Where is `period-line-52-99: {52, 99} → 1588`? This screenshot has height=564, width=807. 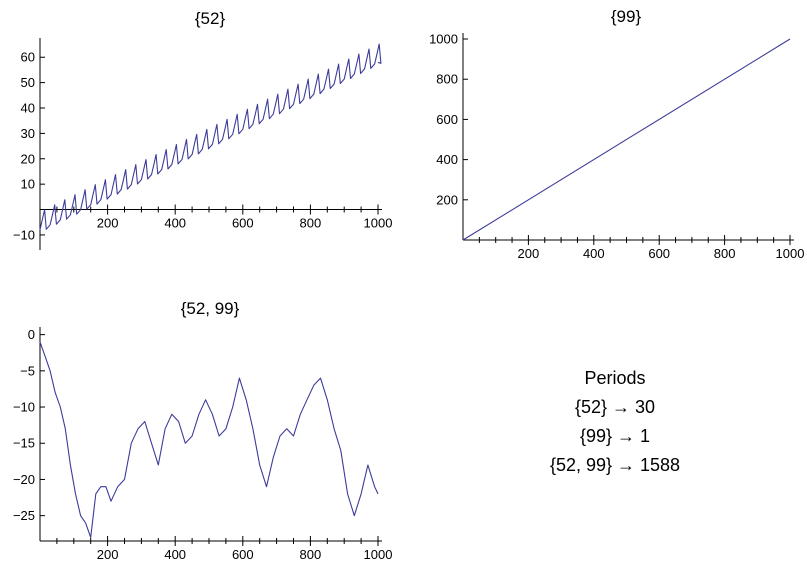
period-line-52-99: {52, 99} → 1588 is located at coordinates (615, 465).